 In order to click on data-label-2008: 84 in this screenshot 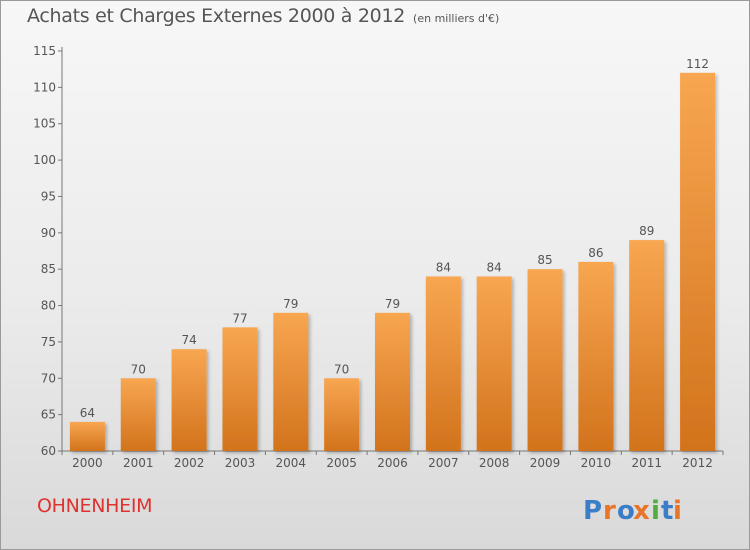, I will do `click(494, 267)`.